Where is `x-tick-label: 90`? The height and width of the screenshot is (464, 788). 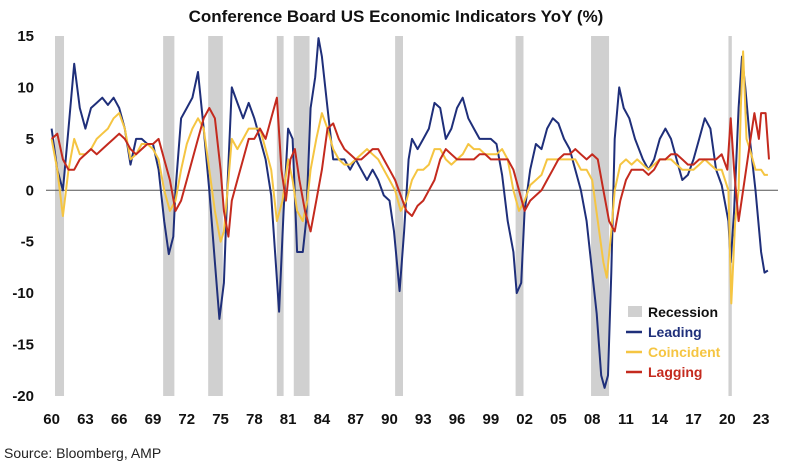 x-tick-label: 90 is located at coordinates (389, 419).